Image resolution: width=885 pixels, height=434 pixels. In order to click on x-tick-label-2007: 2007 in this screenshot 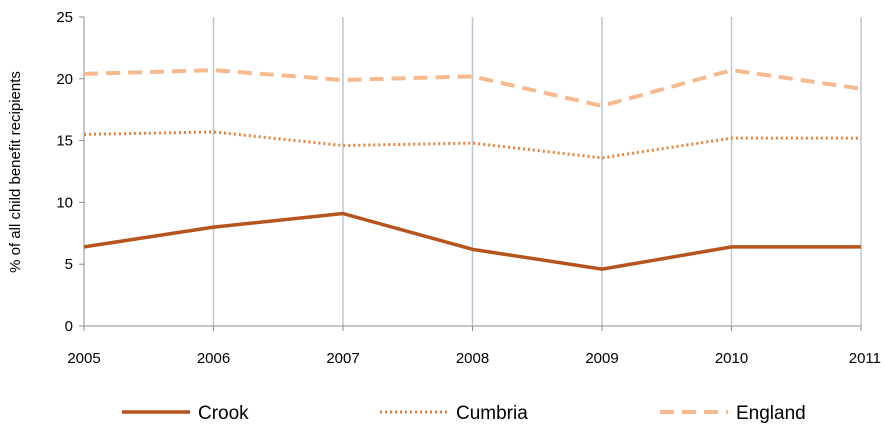, I will do `click(342, 358)`.